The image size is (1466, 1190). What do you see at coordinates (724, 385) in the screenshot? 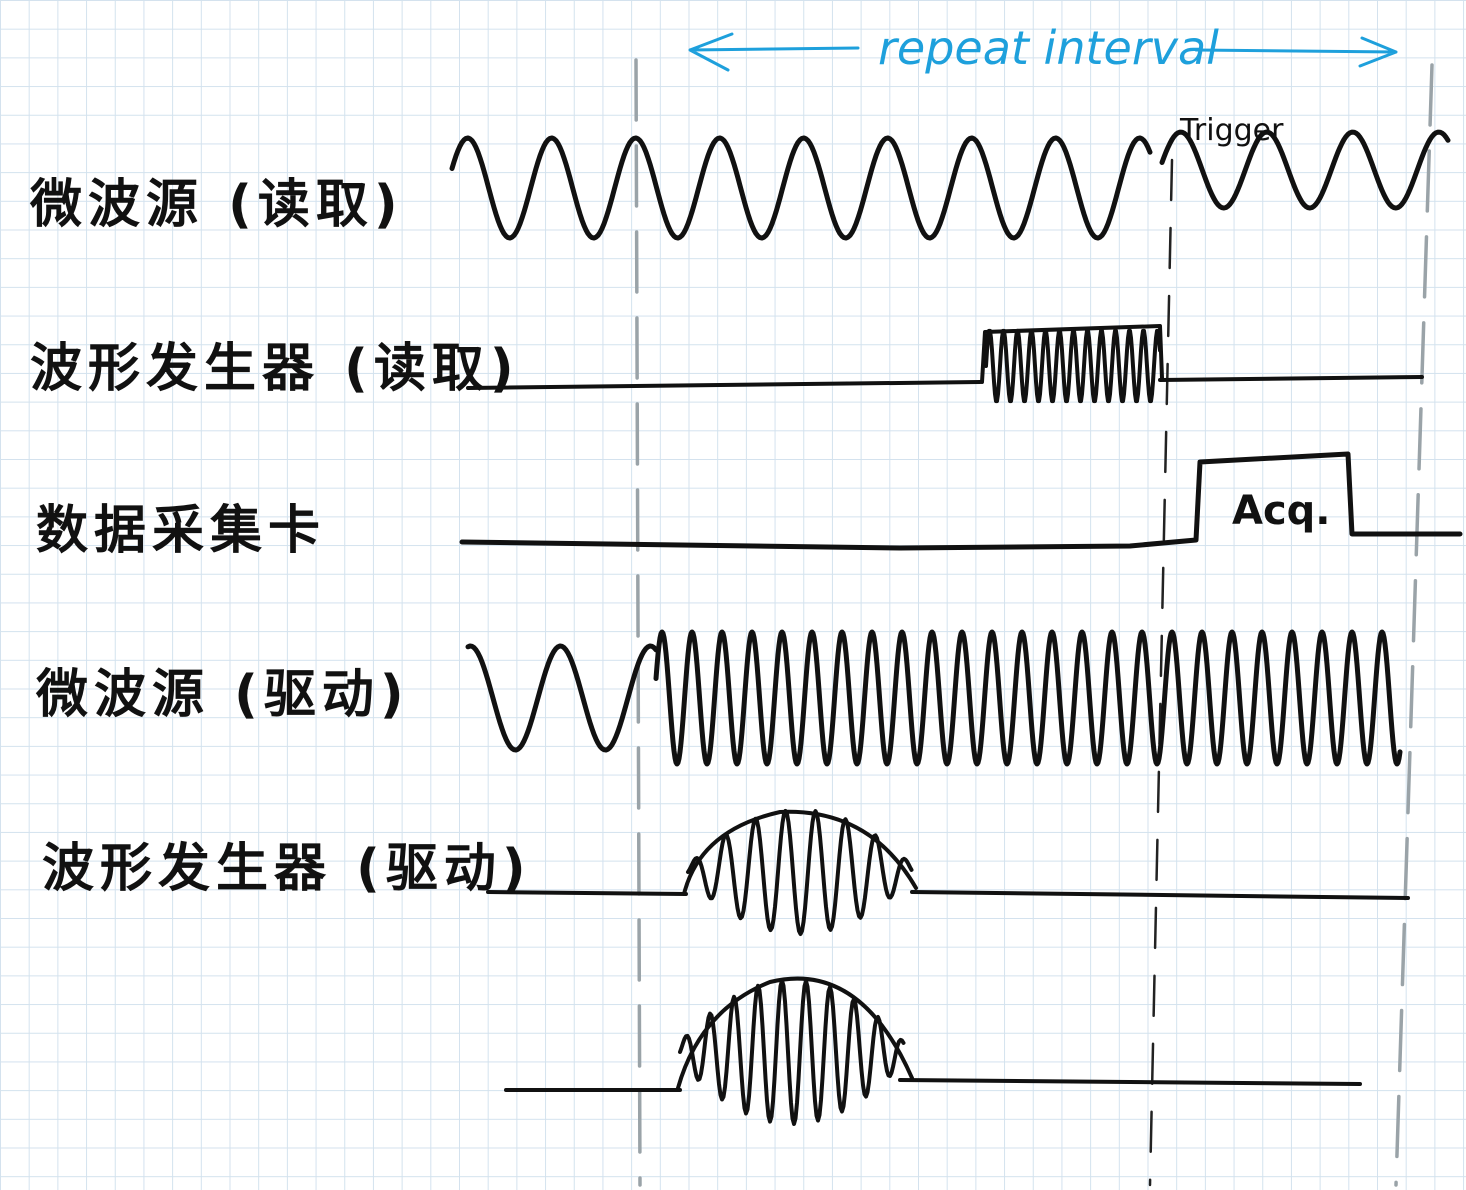
I see `awg-readout-baseline-left` at bounding box center [724, 385].